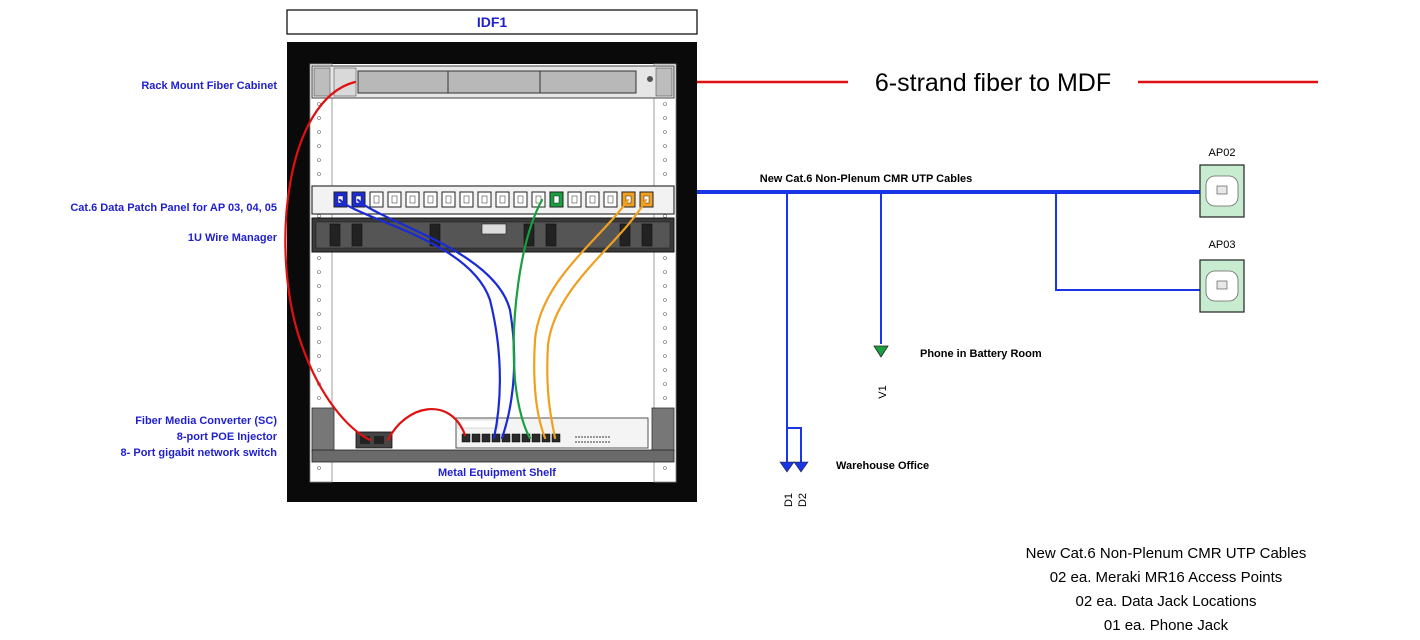 This screenshot has height=640, width=1420. I want to click on summary-line-1: New Cat.6 Non-Plenum CMR UTP Cables, so click(1166, 553).